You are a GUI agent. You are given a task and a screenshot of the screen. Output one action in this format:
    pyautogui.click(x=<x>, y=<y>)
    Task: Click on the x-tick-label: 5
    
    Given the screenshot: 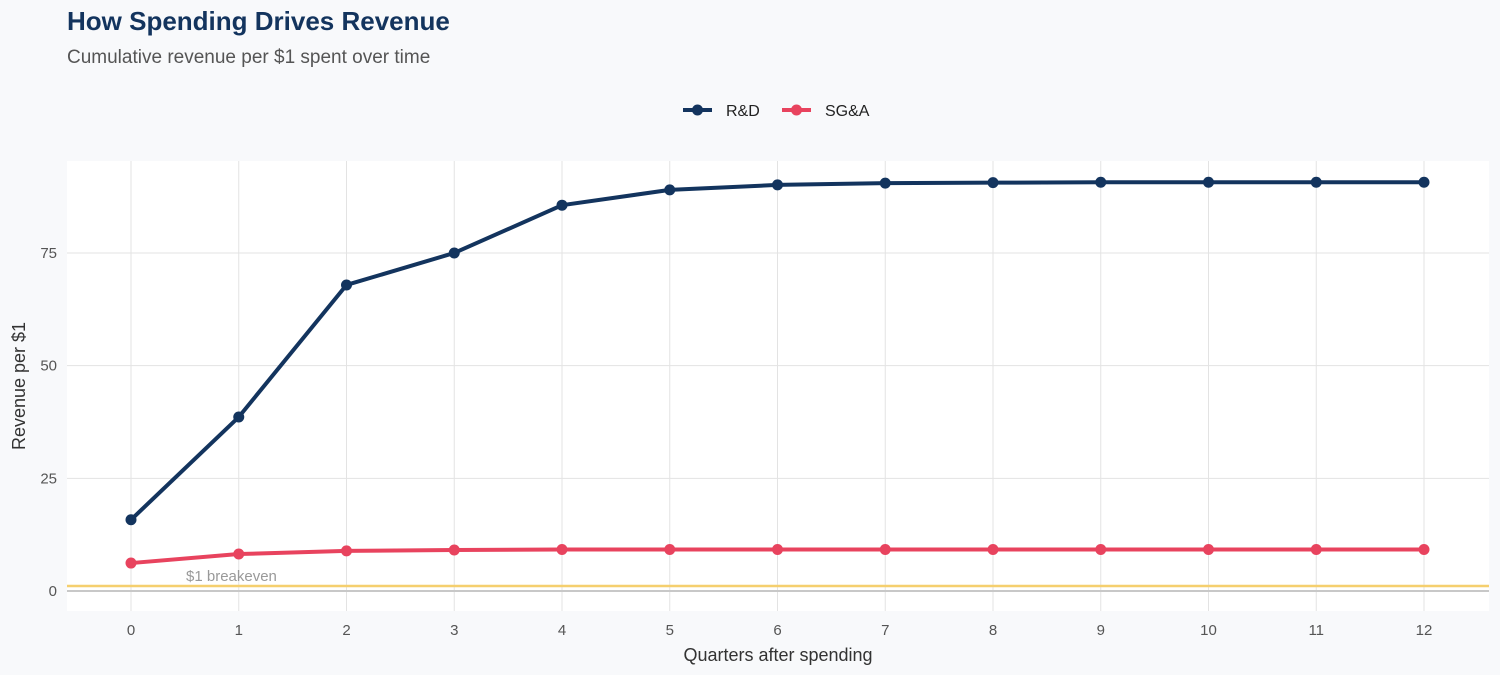 What is the action you would take?
    pyautogui.click(x=670, y=630)
    